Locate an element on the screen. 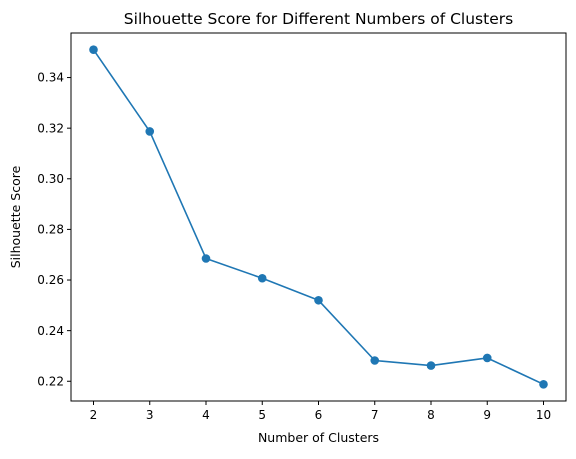  y-tick-label: 0.24 is located at coordinates (50, 331).